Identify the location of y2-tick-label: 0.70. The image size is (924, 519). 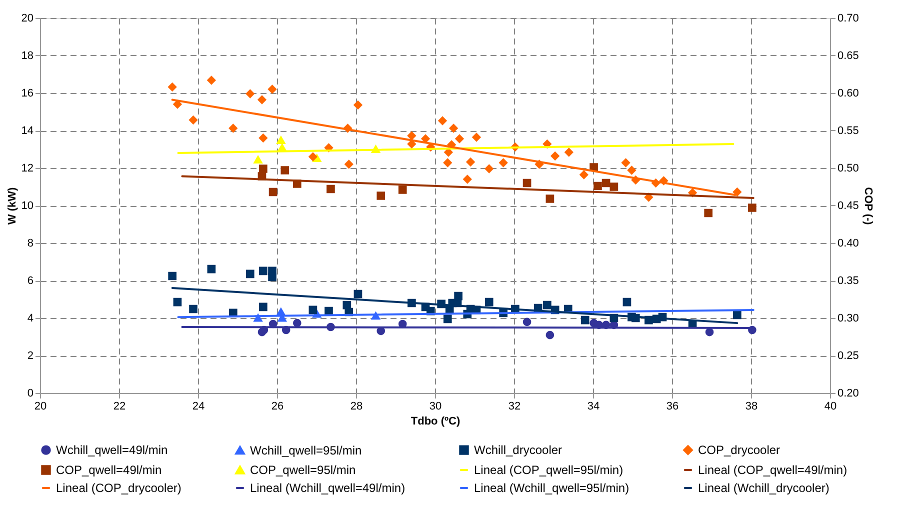
(848, 18).